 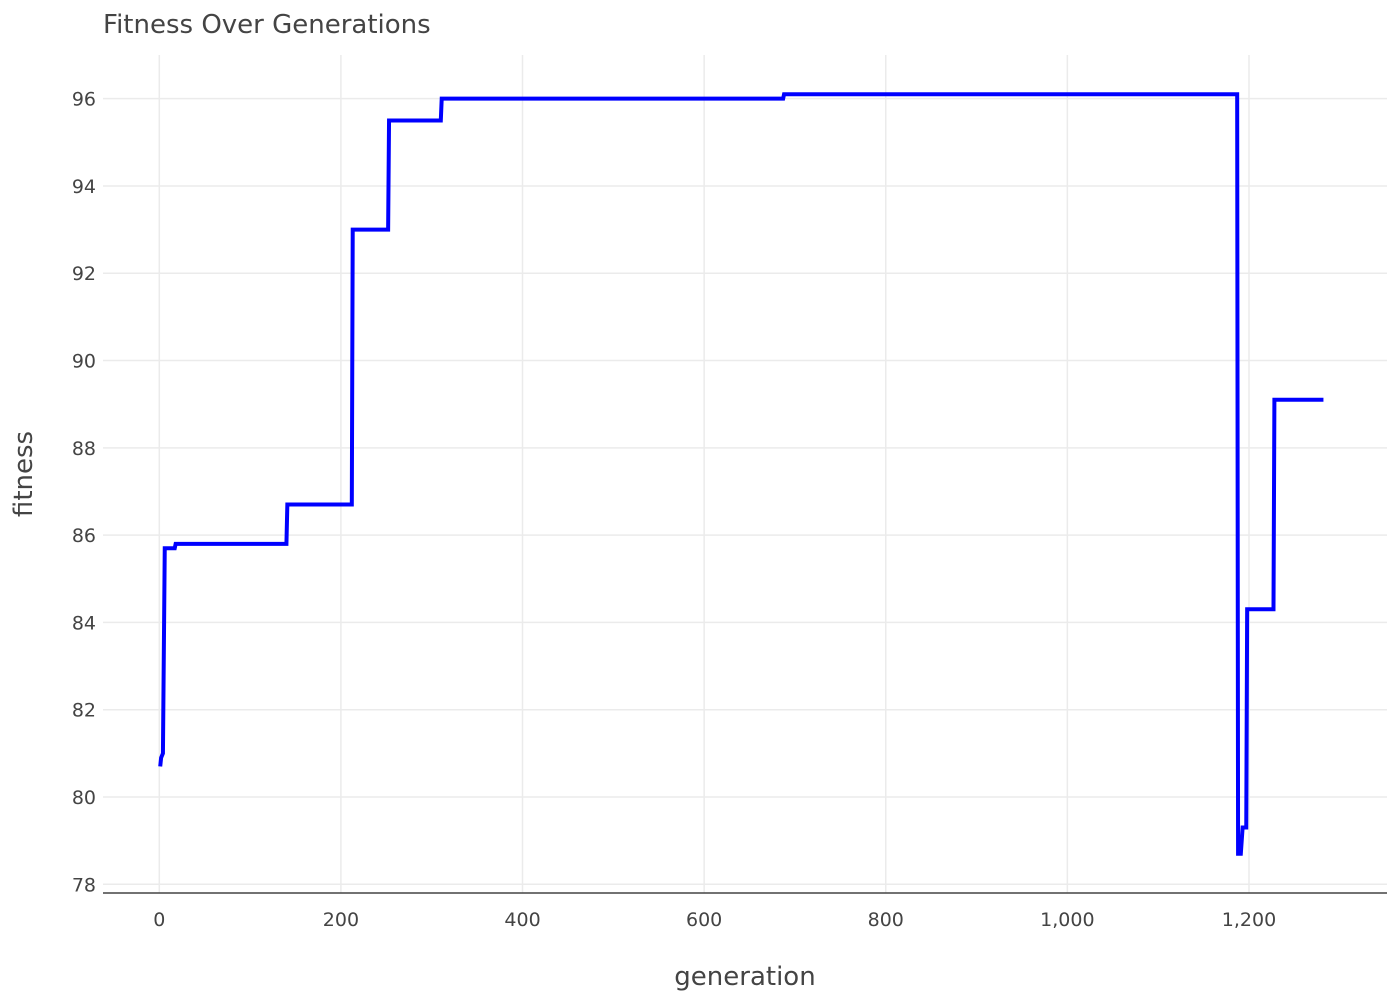 What do you see at coordinates (159, 920) in the screenshot?
I see `x-tick-label: 0` at bounding box center [159, 920].